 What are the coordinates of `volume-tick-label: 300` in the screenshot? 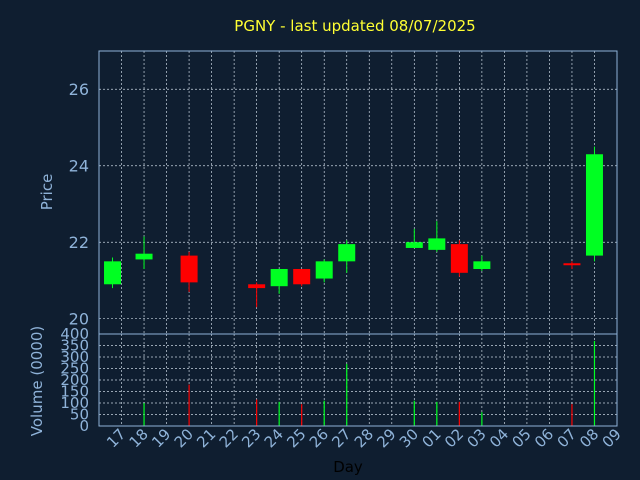 It's located at (74, 357).